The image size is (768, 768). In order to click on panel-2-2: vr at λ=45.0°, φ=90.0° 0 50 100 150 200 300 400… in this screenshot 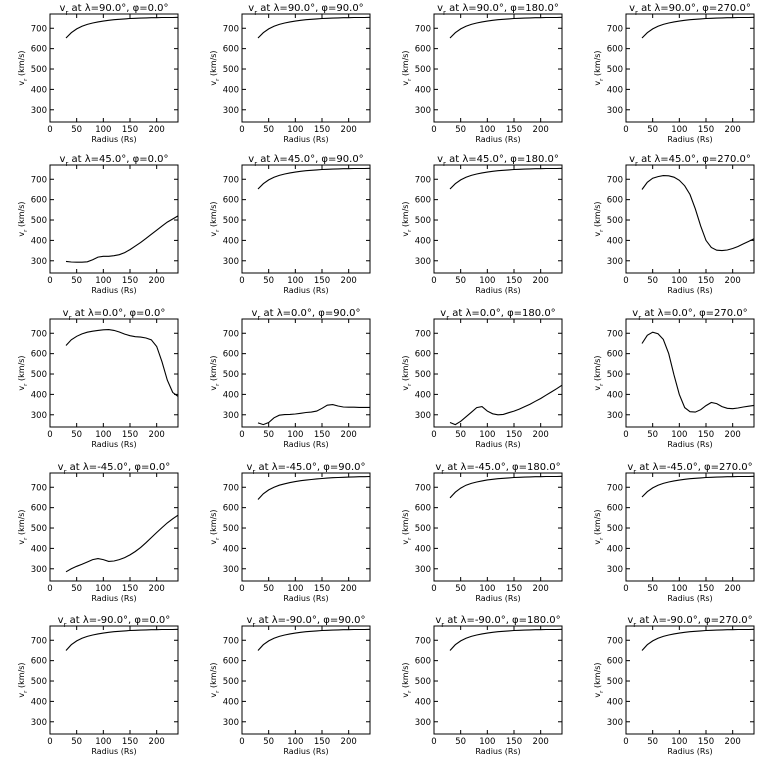, I will do `click(290, 224)`.